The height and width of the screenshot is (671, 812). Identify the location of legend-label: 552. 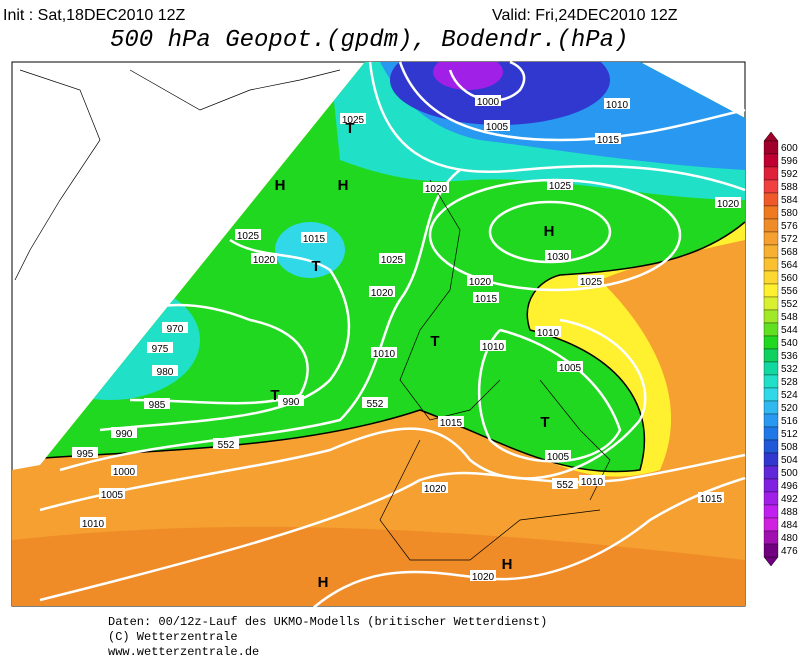
(789, 304).